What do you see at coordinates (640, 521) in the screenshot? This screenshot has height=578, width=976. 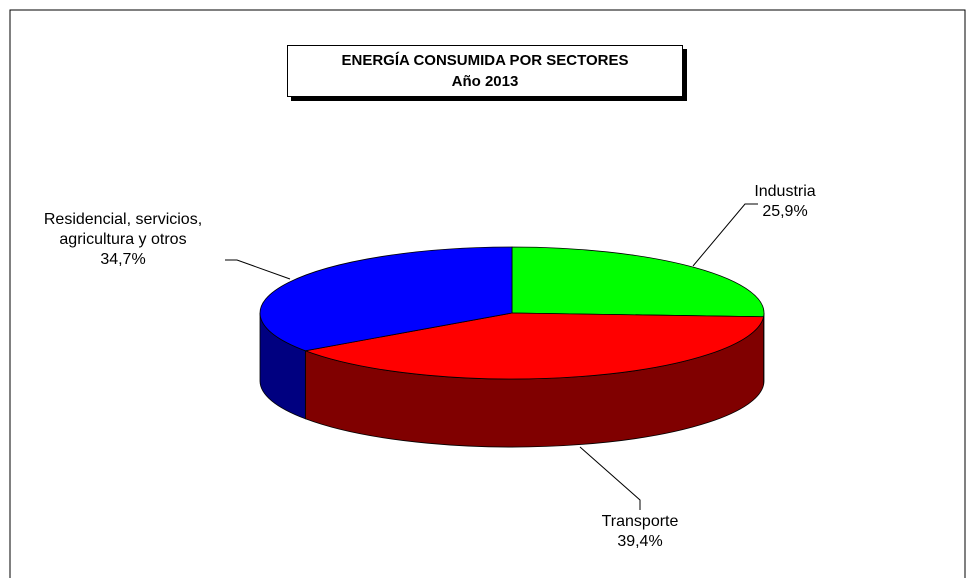 I see `category-label: Transporte` at bounding box center [640, 521].